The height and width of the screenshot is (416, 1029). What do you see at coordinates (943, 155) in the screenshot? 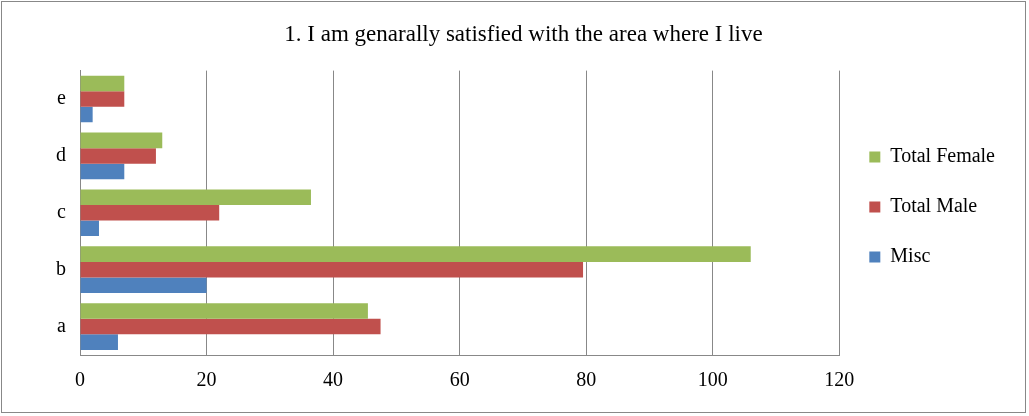
I see `legend-label: Total Female` at bounding box center [943, 155].